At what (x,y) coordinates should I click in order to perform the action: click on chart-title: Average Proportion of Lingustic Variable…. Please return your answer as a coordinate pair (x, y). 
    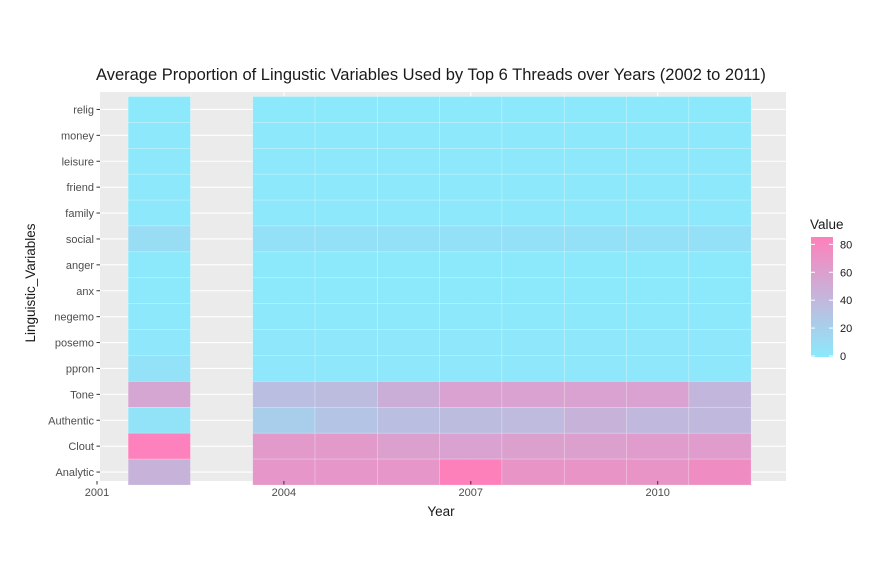
    Looking at the image, I should click on (431, 75).